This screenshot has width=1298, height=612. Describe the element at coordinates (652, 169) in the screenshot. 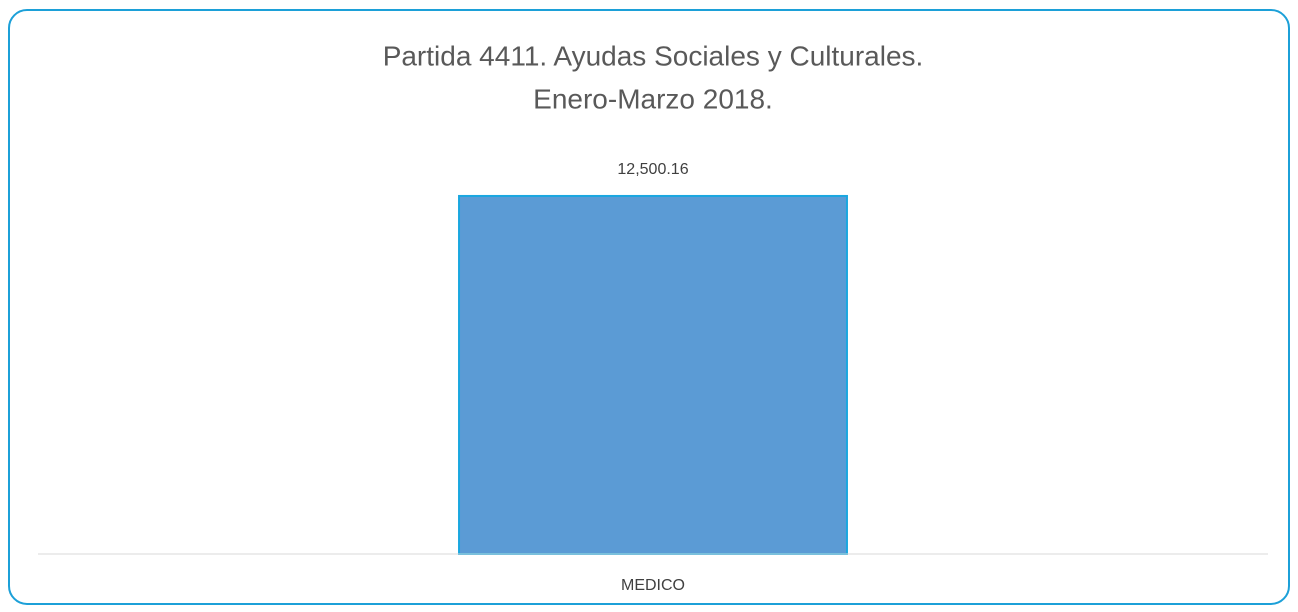

I see `data-label: 12,500.16` at that location.